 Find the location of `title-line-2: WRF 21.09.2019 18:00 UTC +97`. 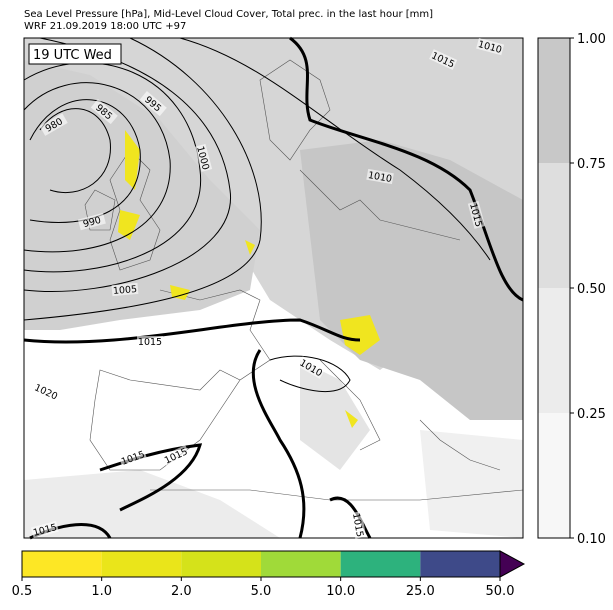

title-line-2: WRF 21.09.2019 18:00 UTC +97 is located at coordinates (105, 26).